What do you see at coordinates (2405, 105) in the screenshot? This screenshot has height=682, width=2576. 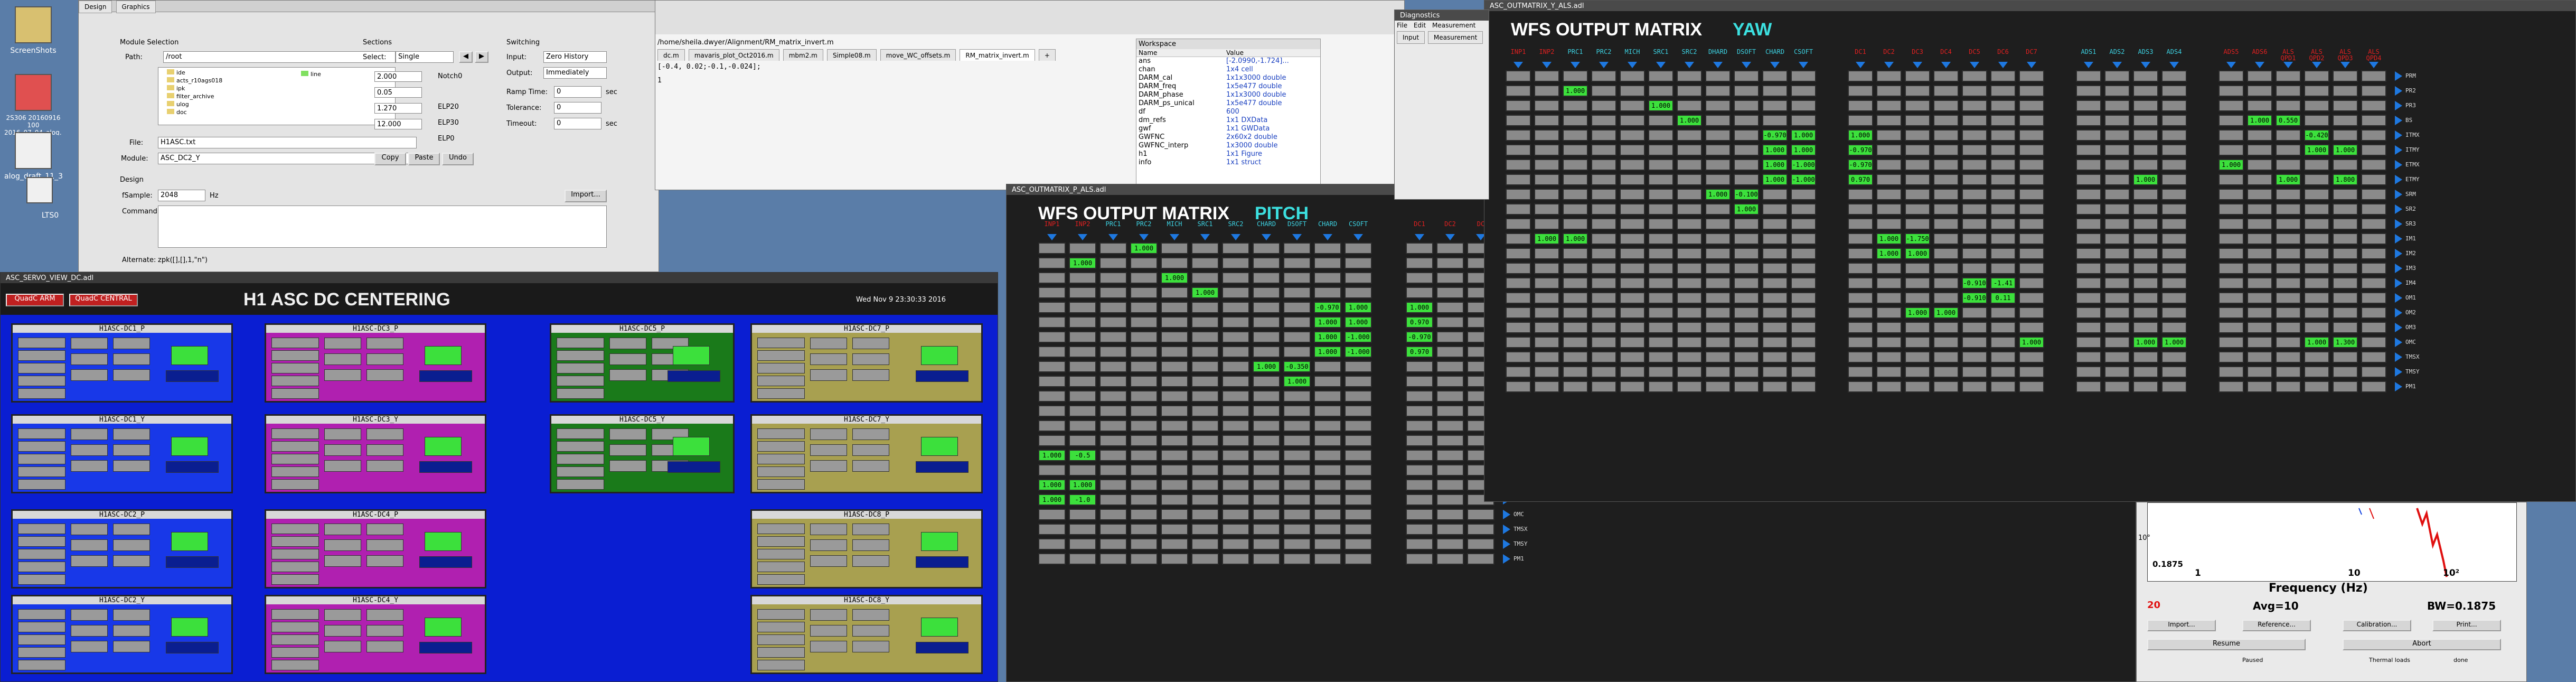 I see `matrix-row-label: PR3` at bounding box center [2405, 105].